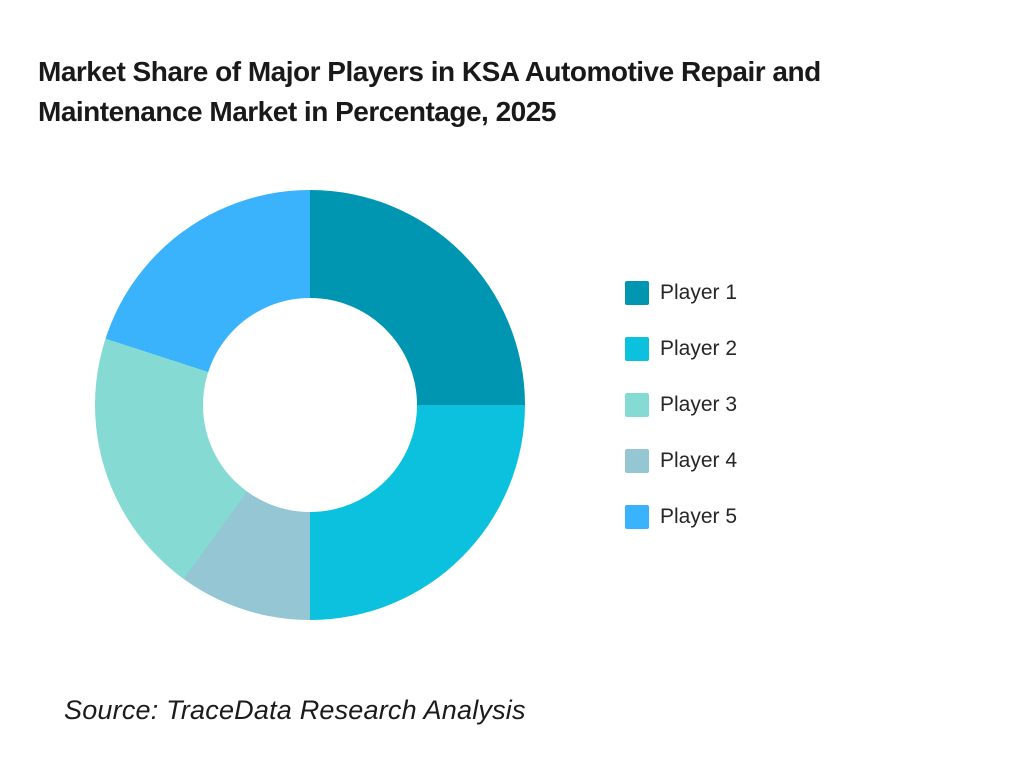  I want to click on donut-hole, so click(310, 405).